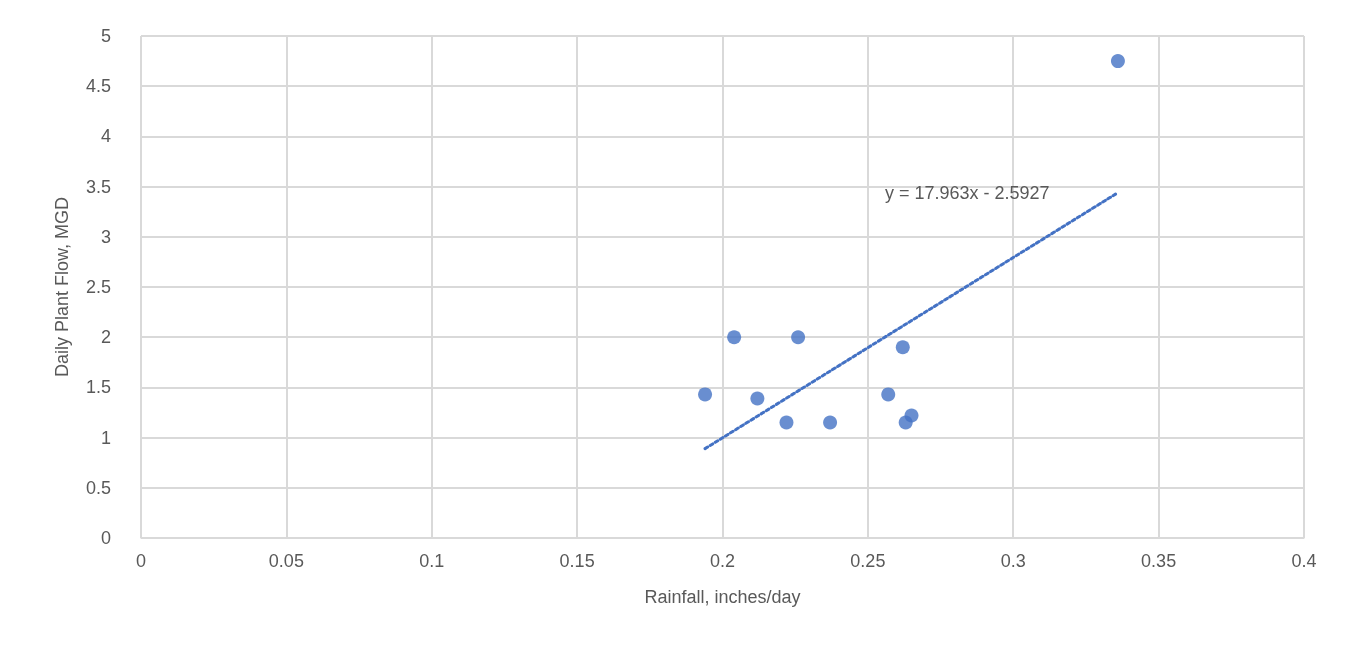  What do you see at coordinates (105, 136) in the screenshot?
I see `y-tick-label: 4` at bounding box center [105, 136].